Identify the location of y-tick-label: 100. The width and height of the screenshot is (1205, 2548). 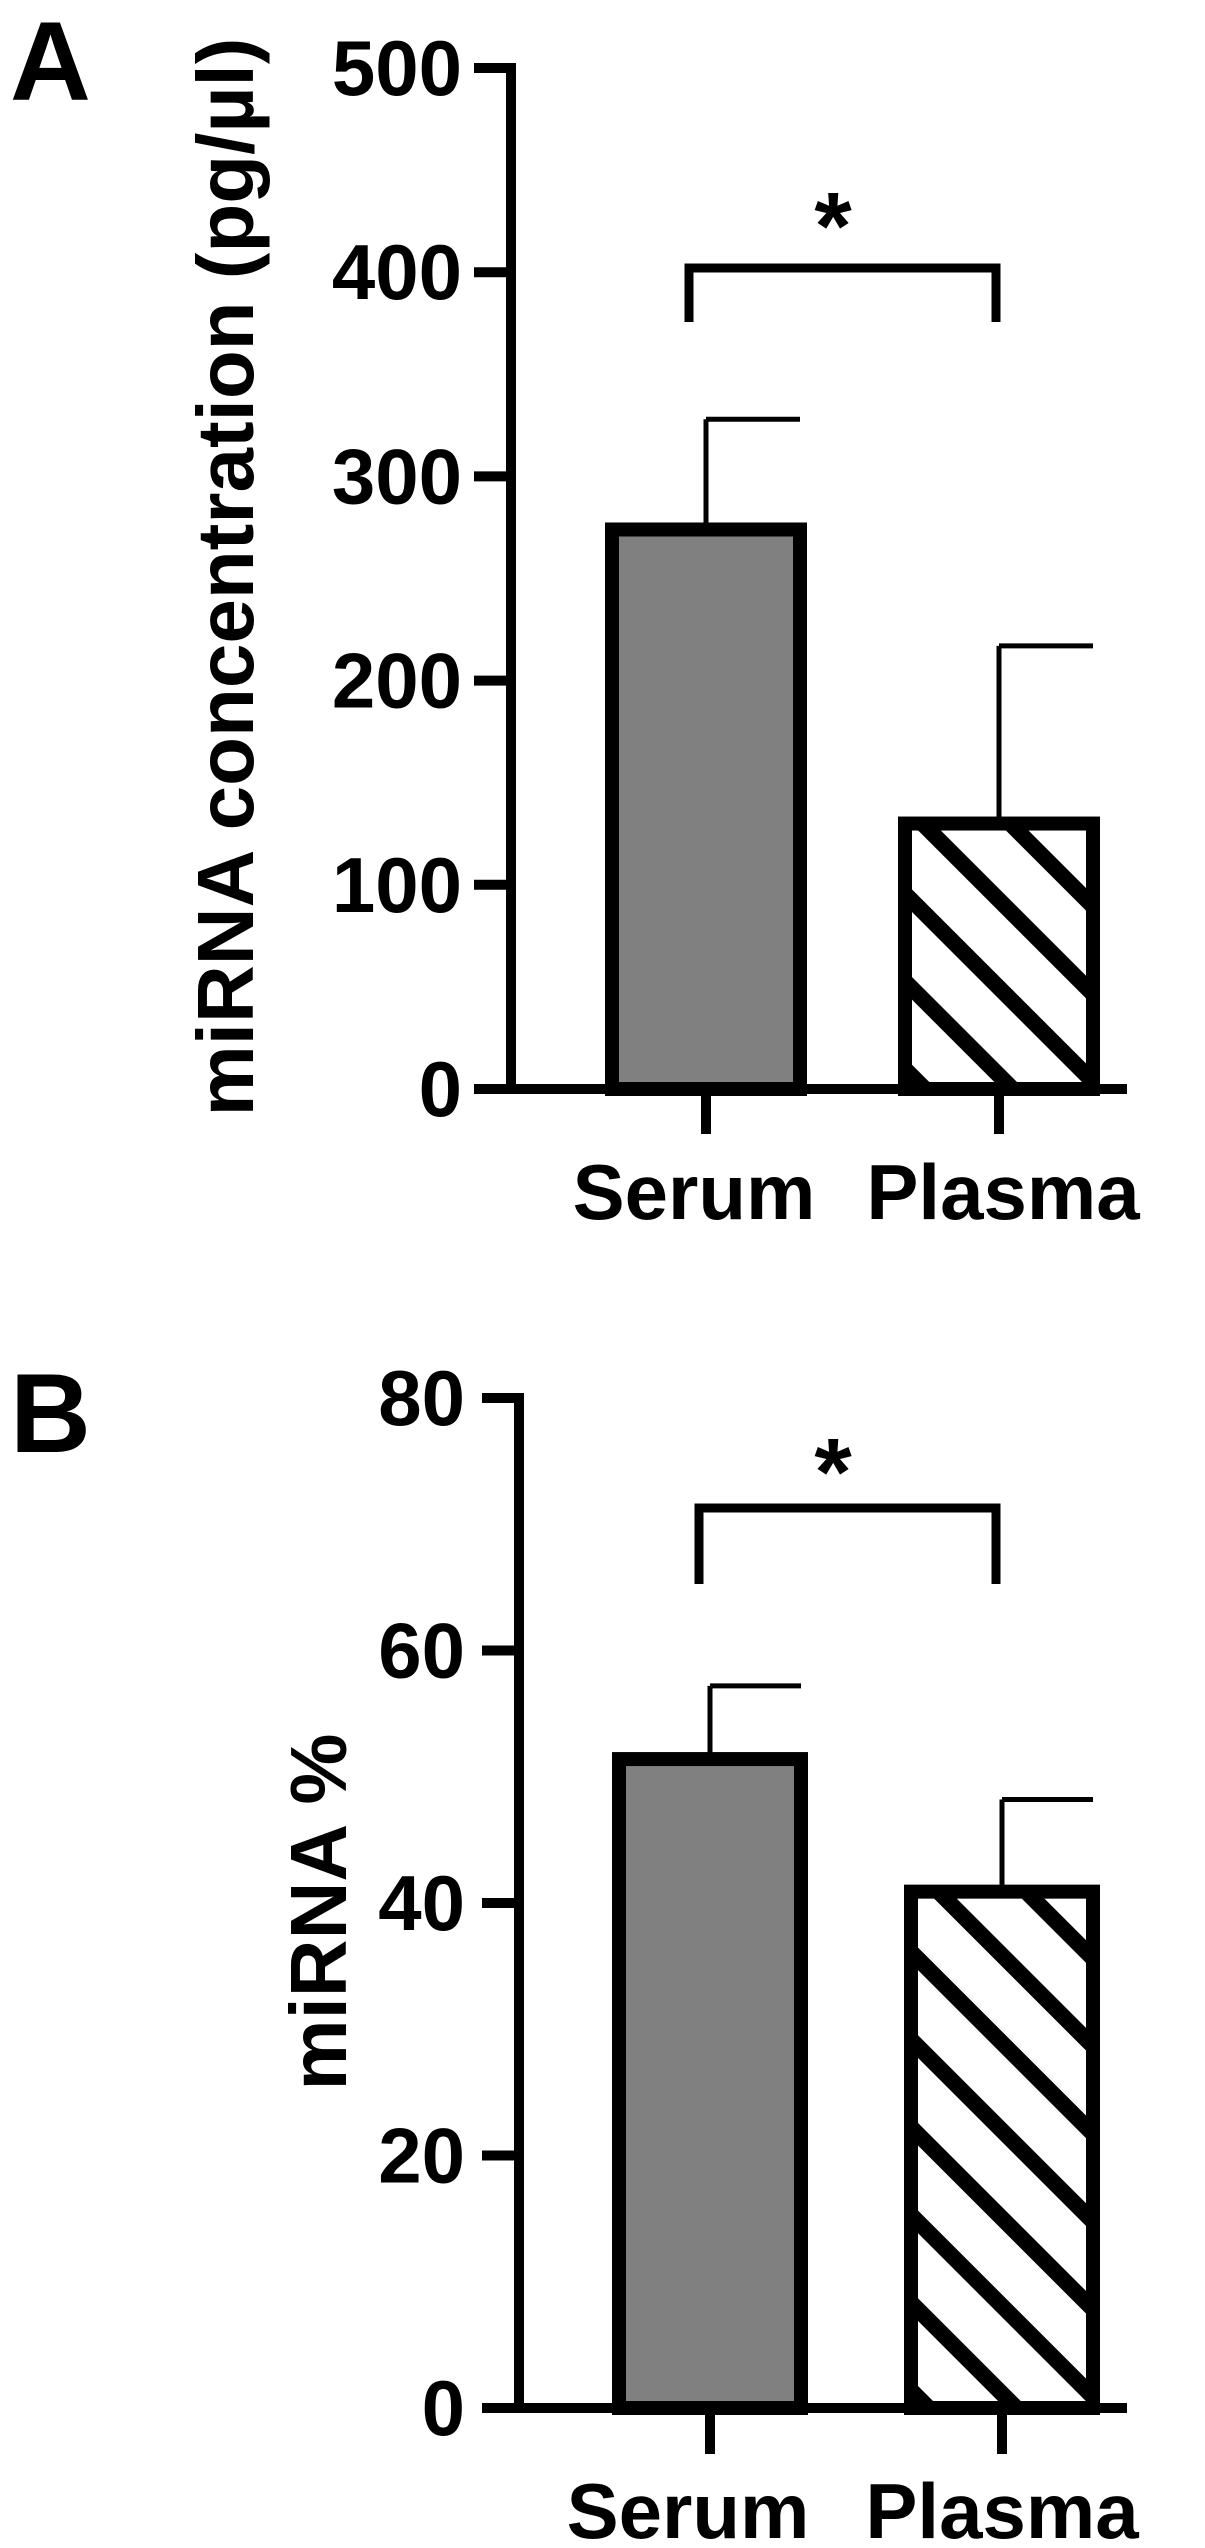
(397, 885).